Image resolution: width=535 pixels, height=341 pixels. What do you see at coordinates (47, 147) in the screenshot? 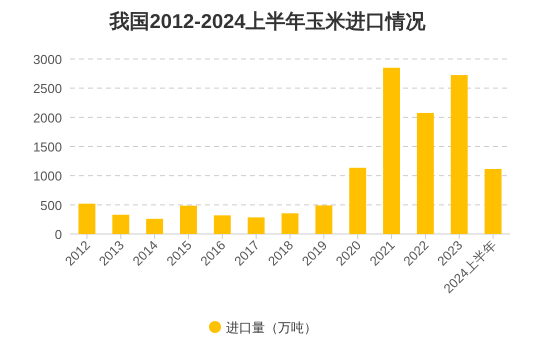
I see `y-tick-label: 1500` at bounding box center [47, 147].